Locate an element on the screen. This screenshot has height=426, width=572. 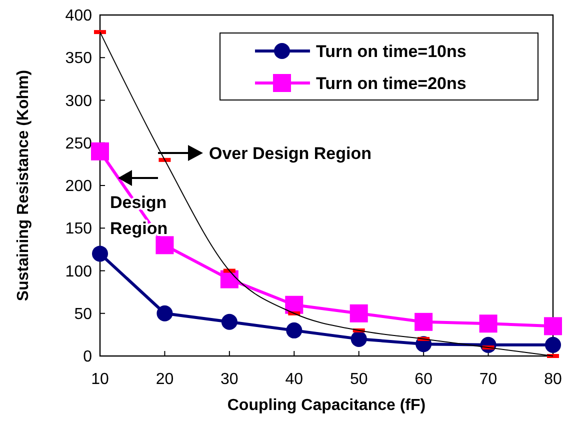
y-tick-label: 200 is located at coordinates (78, 187).